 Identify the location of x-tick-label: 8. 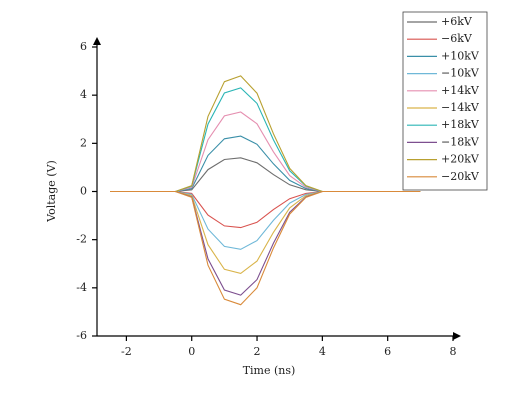
(453, 351).